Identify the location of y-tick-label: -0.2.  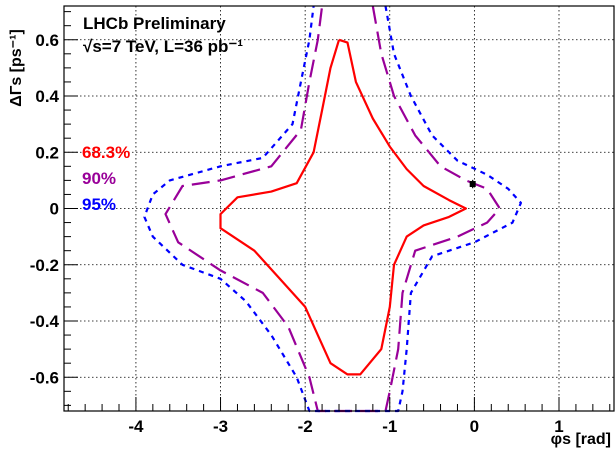
(44, 265).